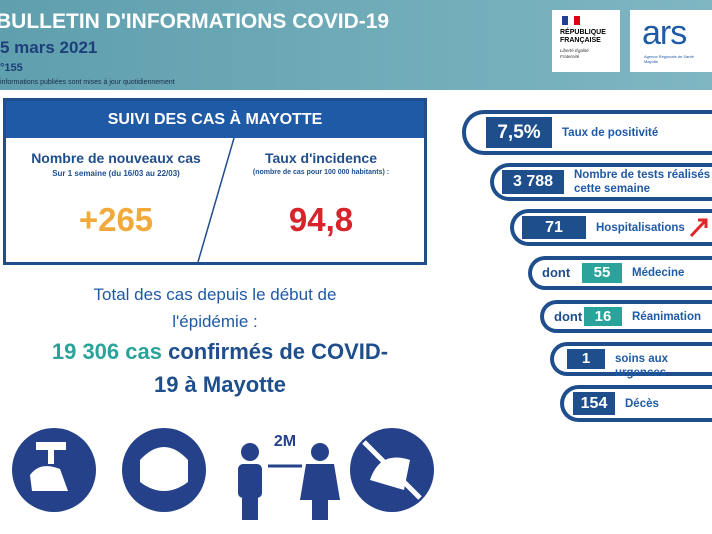  I want to click on stat-pill: 1 soins aux urgences, so click(631, 360).